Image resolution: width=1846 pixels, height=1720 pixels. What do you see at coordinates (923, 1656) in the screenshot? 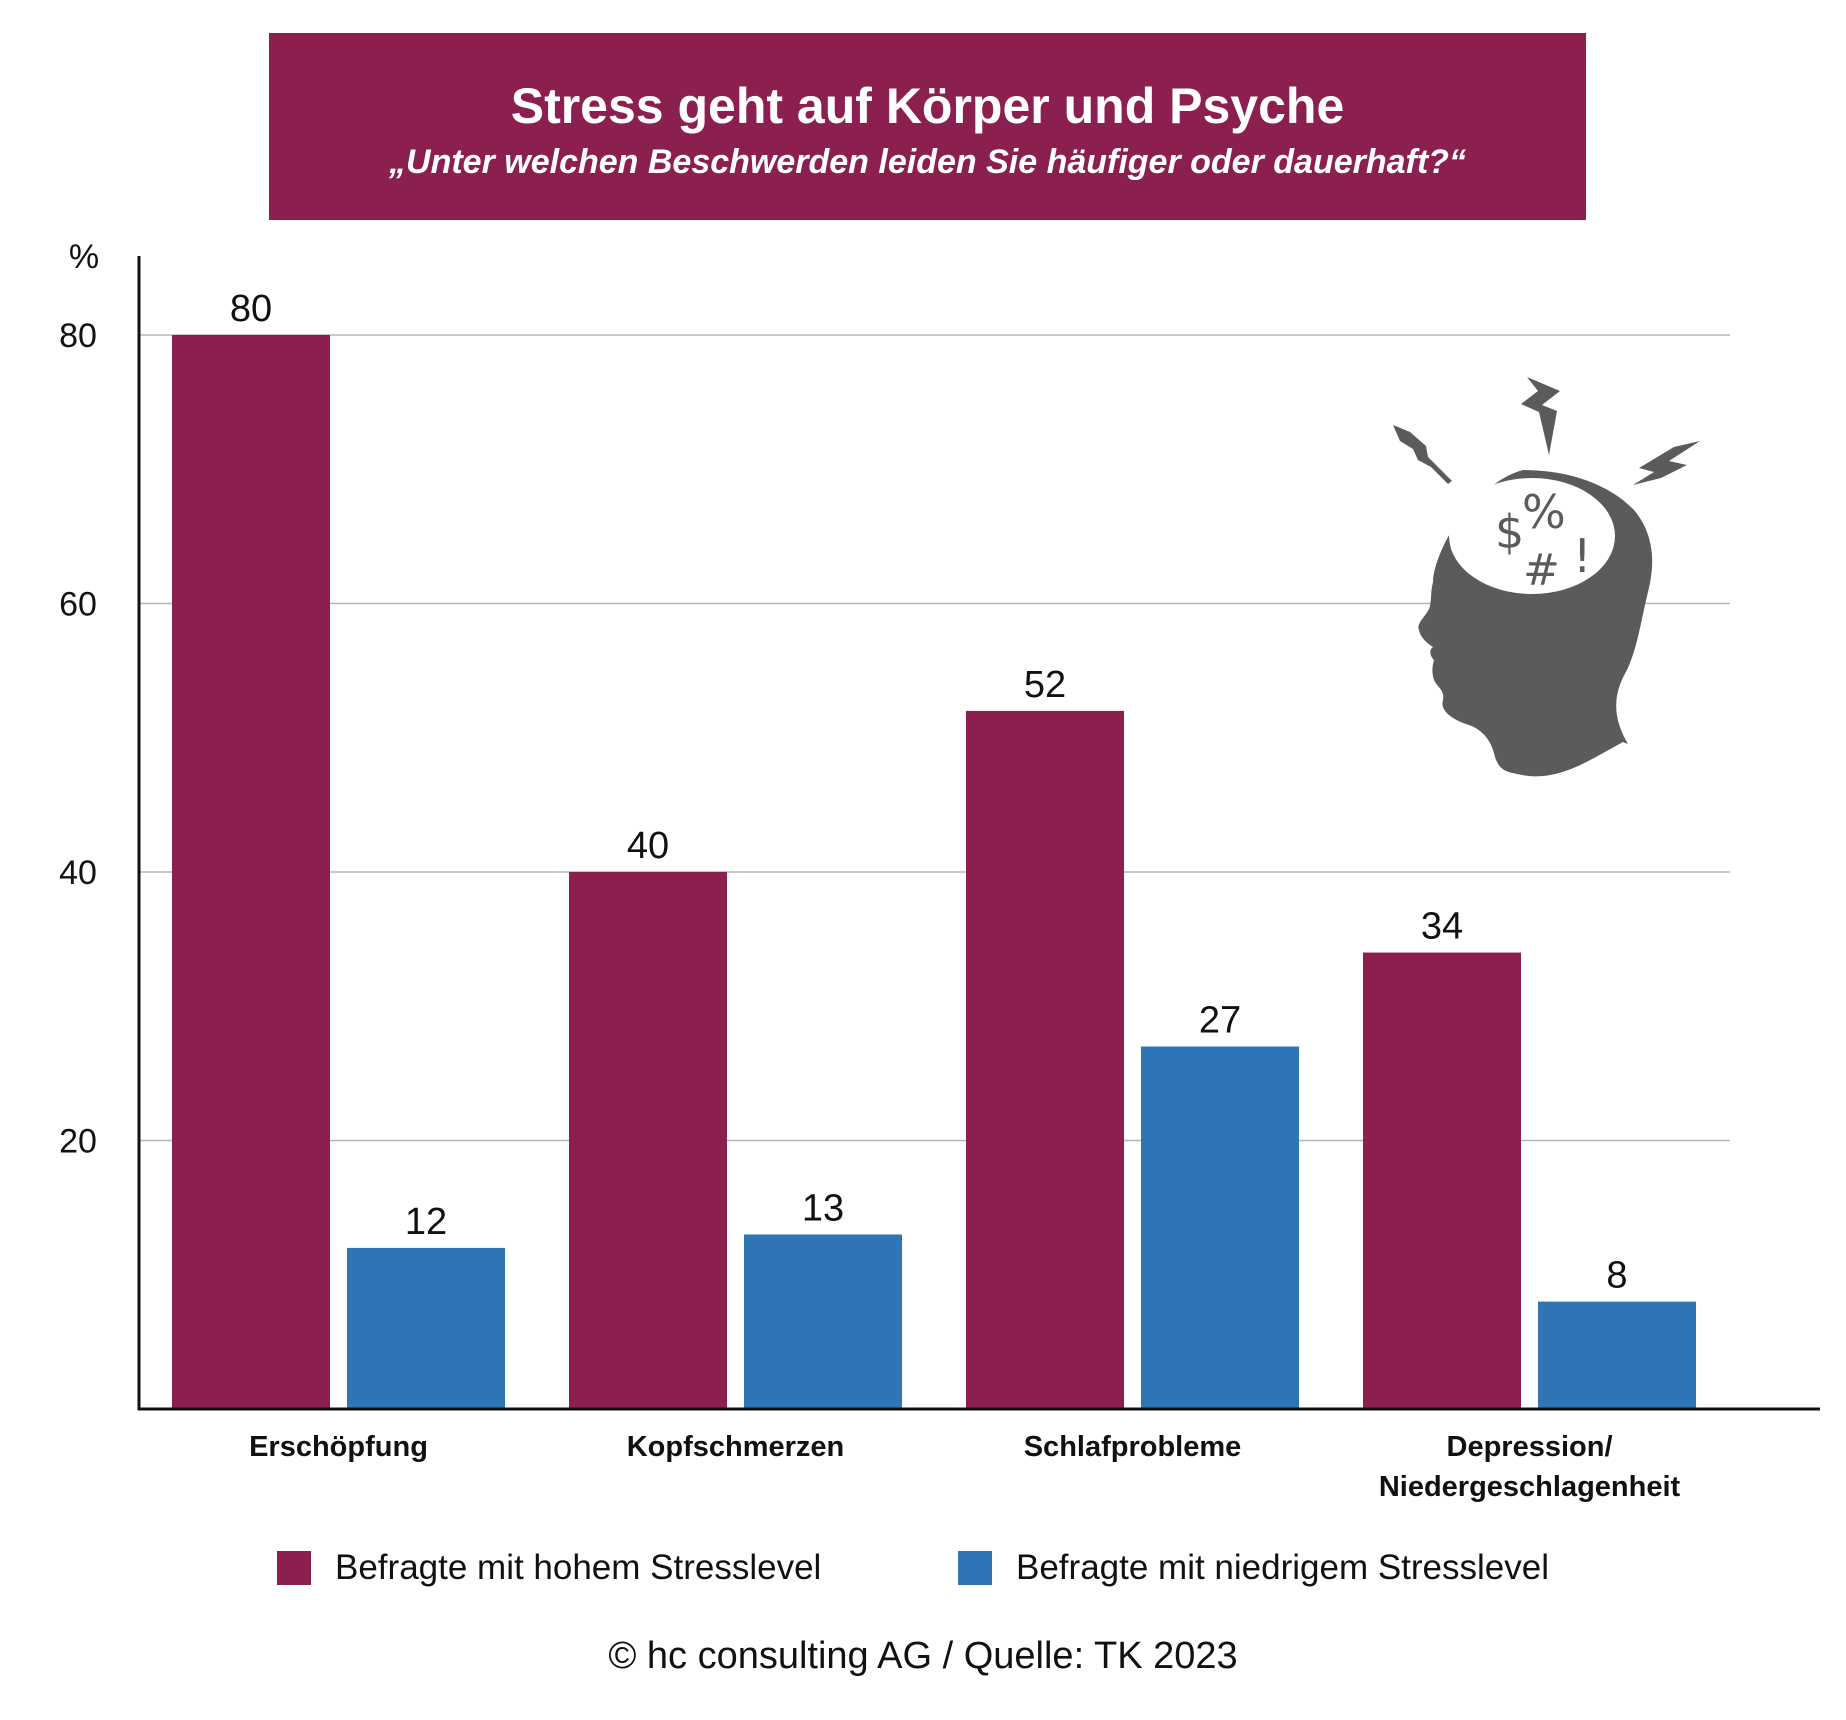
I see `source-footer: © hc consulting AG / Quelle: TK 2023` at bounding box center [923, 1656].